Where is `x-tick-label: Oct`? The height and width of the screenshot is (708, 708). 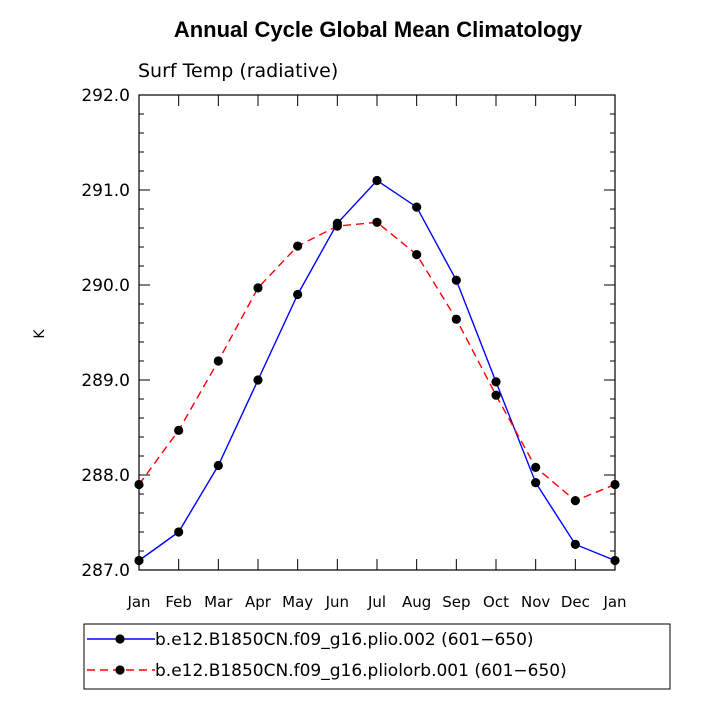
x-tick-label: Oct is located at coordinates (496, 602).